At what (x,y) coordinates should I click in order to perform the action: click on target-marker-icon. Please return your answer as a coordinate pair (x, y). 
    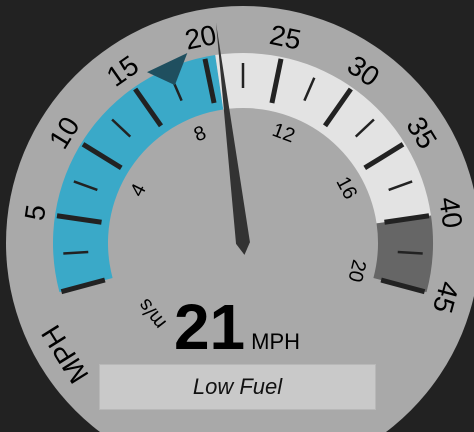
    Looking at the image, I should click on (167, 69).